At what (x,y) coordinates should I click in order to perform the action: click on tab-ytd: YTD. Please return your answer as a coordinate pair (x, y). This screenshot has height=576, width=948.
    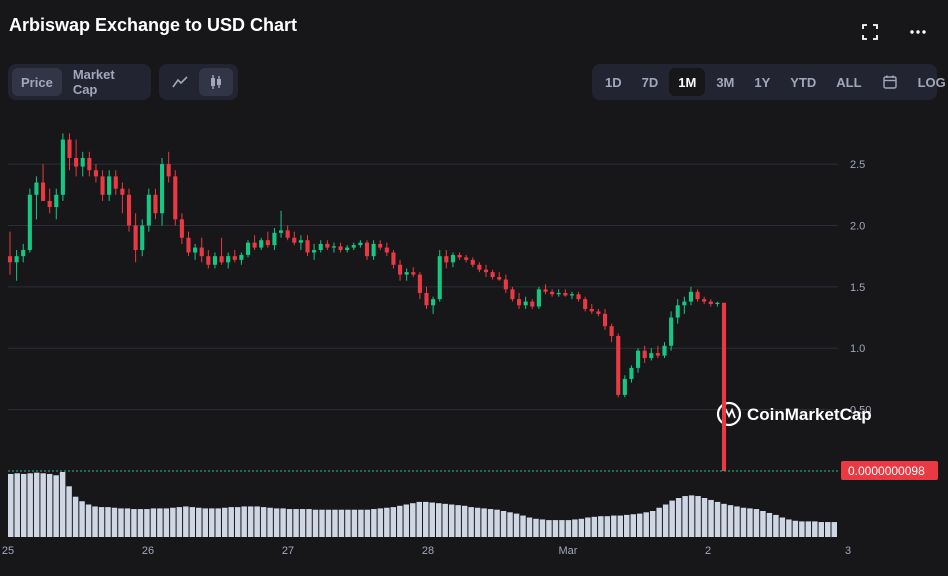
    Looking at the image, I should click on (803, 82).